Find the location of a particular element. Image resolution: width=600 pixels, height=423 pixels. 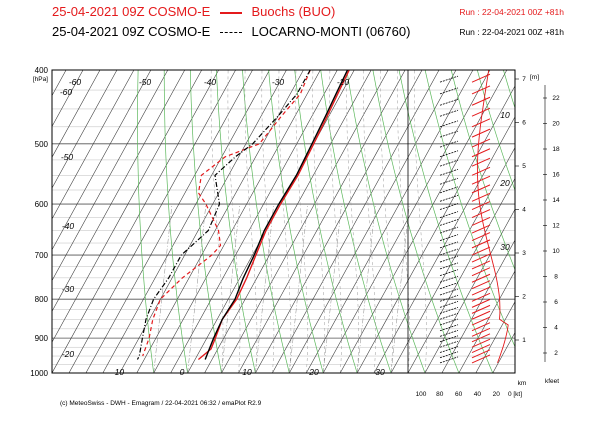

height-kfeet-tick: 22 is located at coordinates (556, 98).